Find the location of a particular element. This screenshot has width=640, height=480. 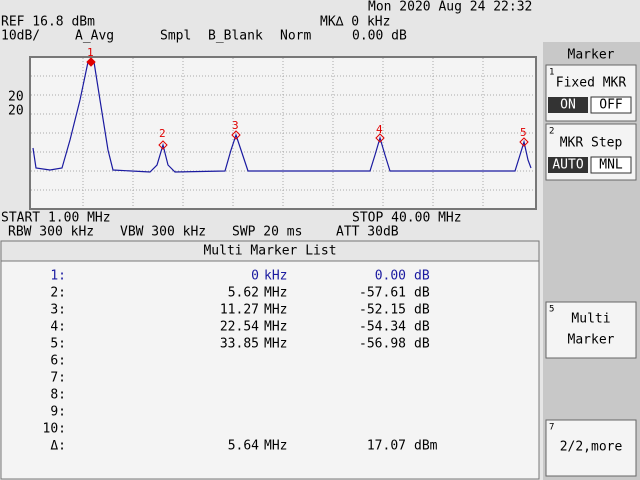

marker-label: 2 is located at coordinates (162, 133).